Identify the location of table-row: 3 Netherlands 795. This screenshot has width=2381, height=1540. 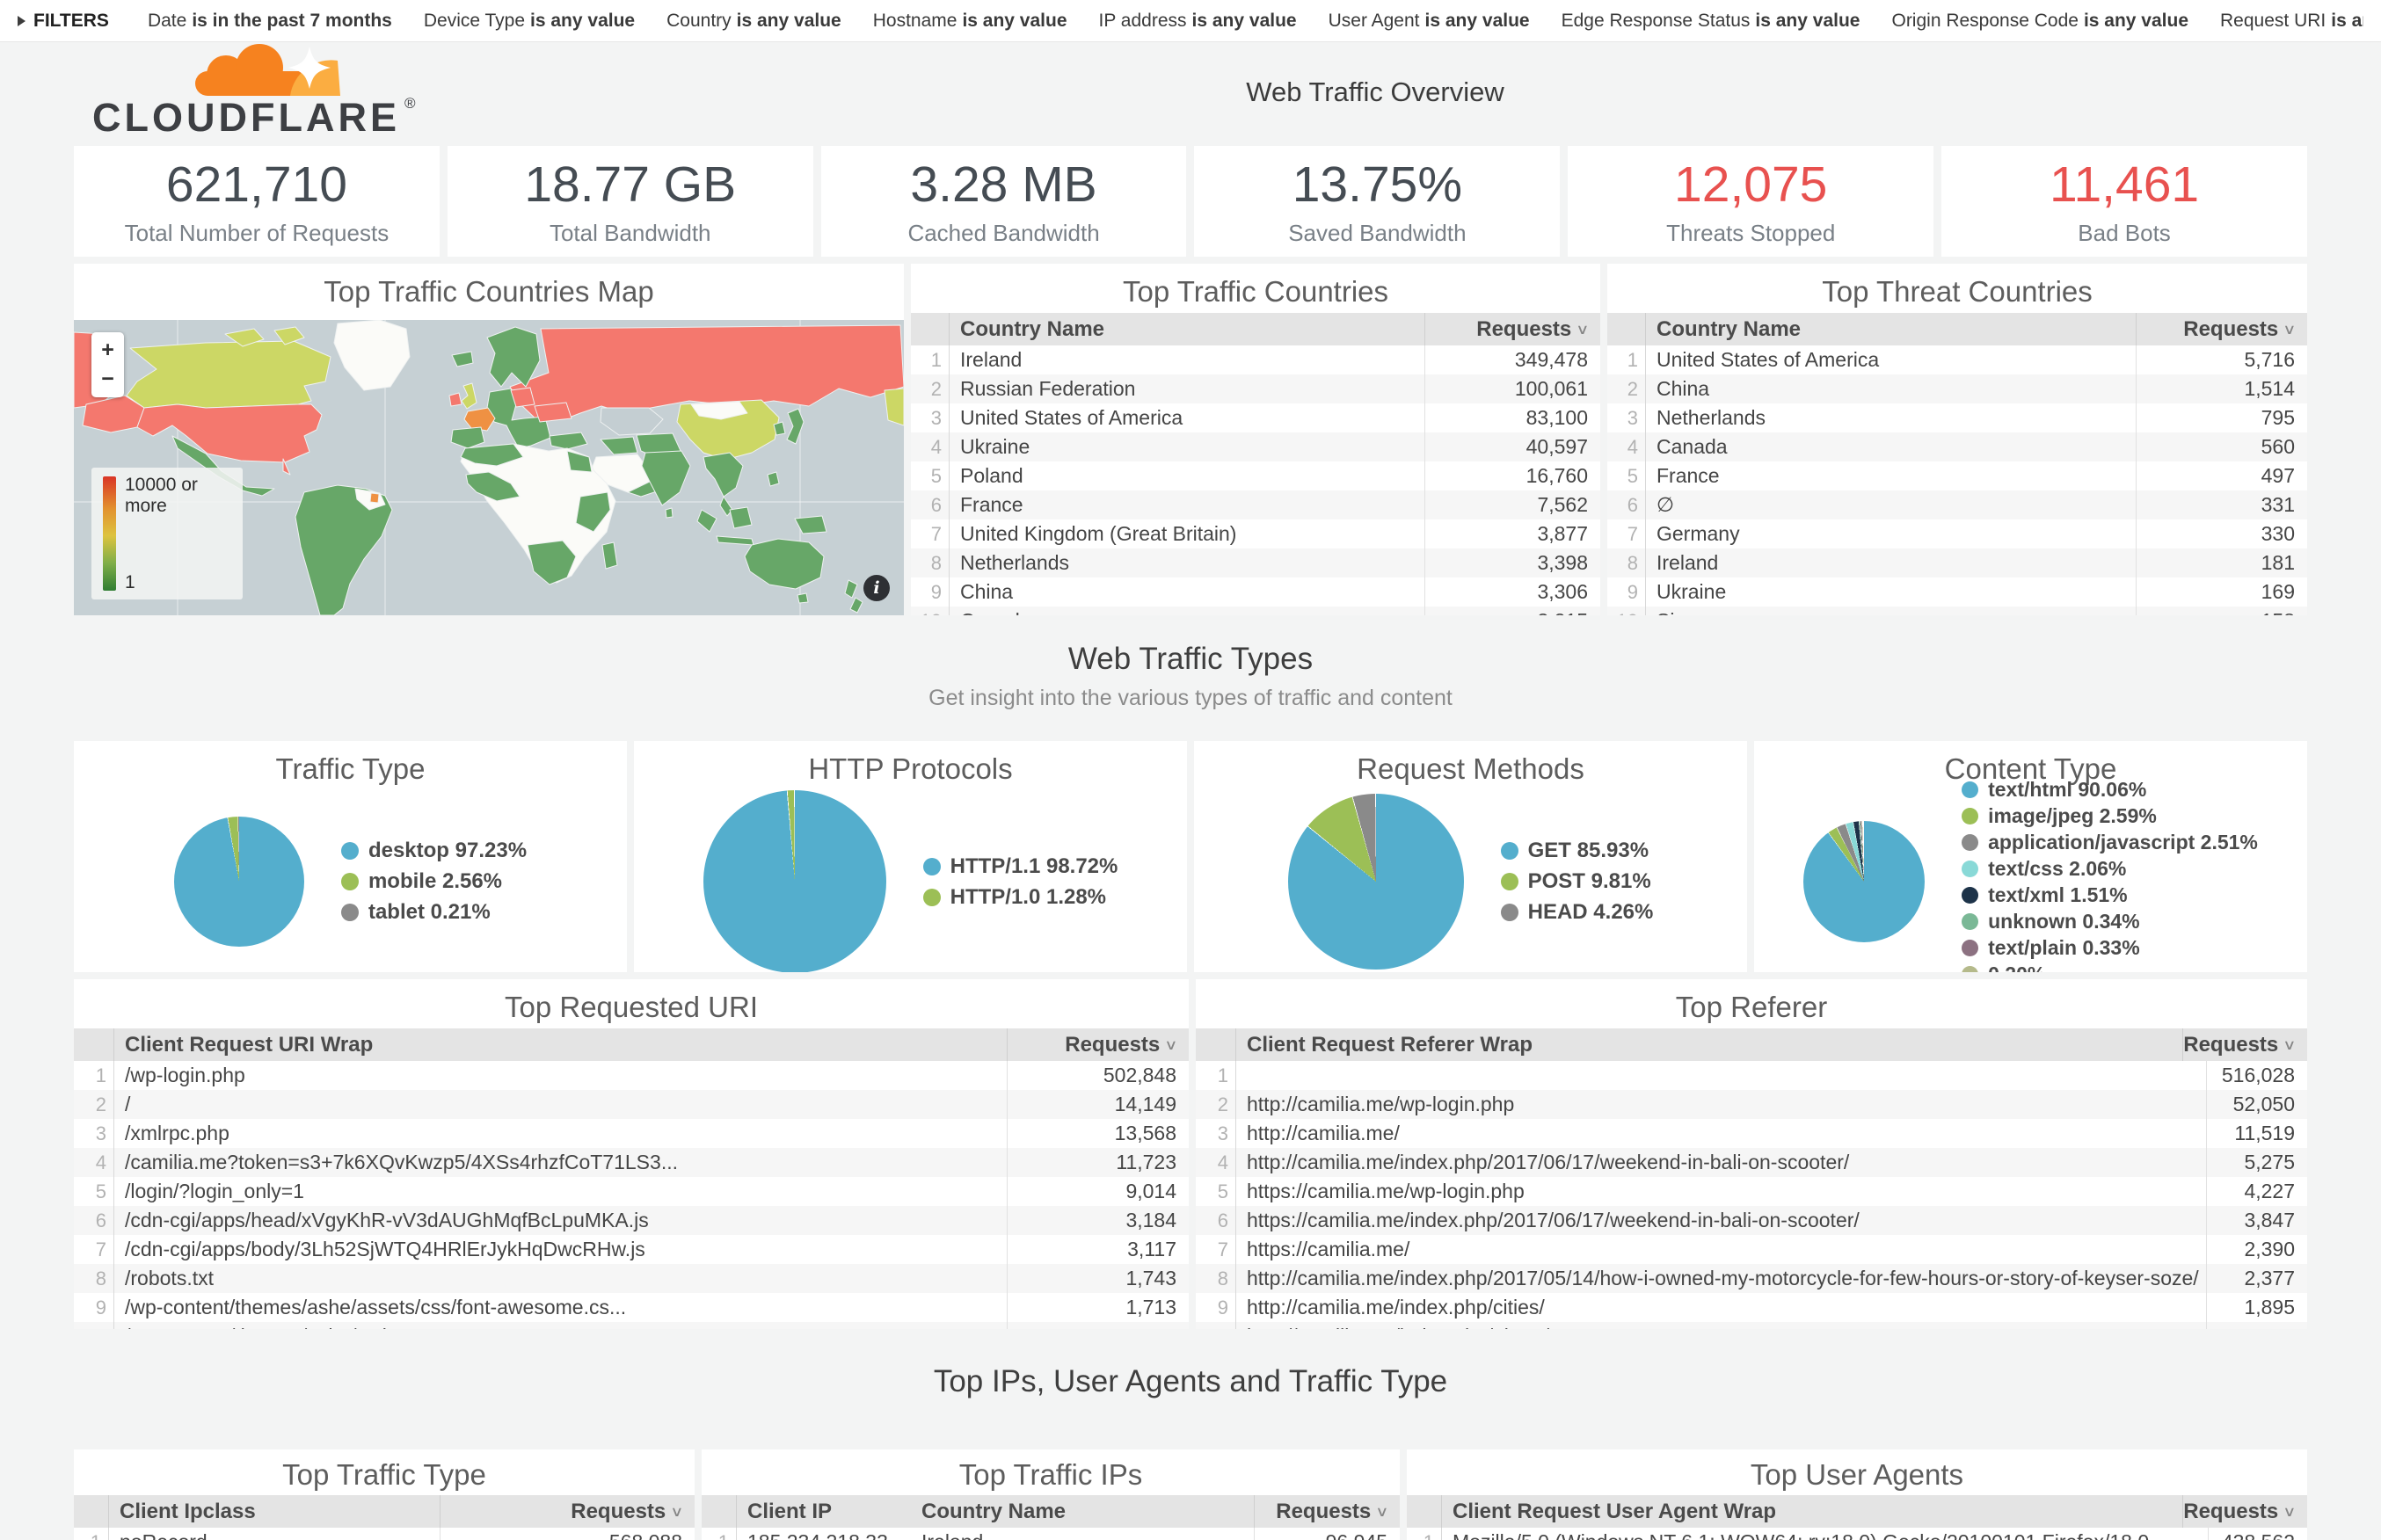
(1957, 417).